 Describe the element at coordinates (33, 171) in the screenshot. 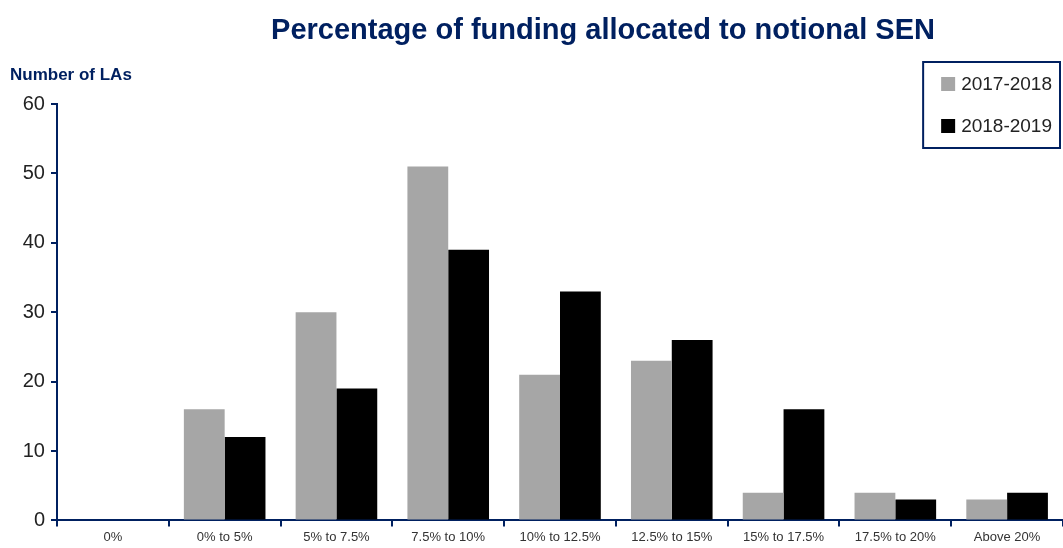

I see `y-tick-label: 50` at that location.